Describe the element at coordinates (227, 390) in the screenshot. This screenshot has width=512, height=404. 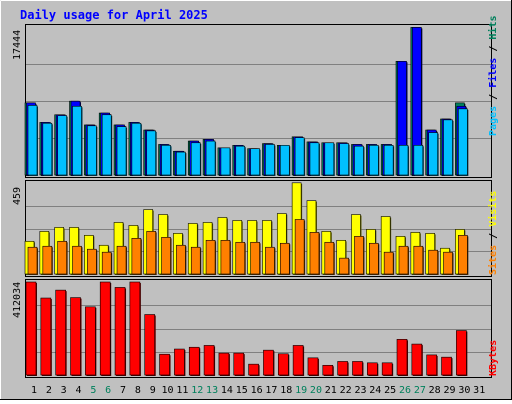
I see `day-label-14: 14` at that location.